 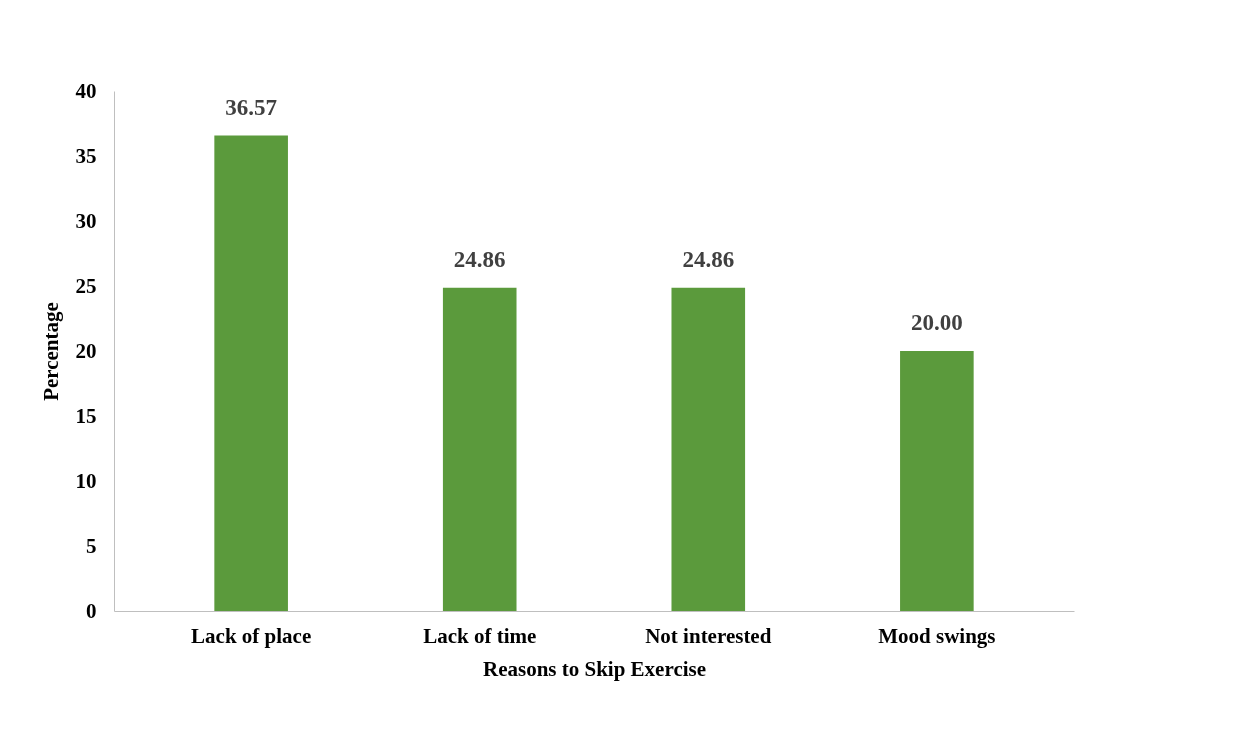 What do you see at coordinates (594, 668) in the screenshot?
I see `x-axis-title: Reasons to Skip Exercise` at bounding box center [594, 668].